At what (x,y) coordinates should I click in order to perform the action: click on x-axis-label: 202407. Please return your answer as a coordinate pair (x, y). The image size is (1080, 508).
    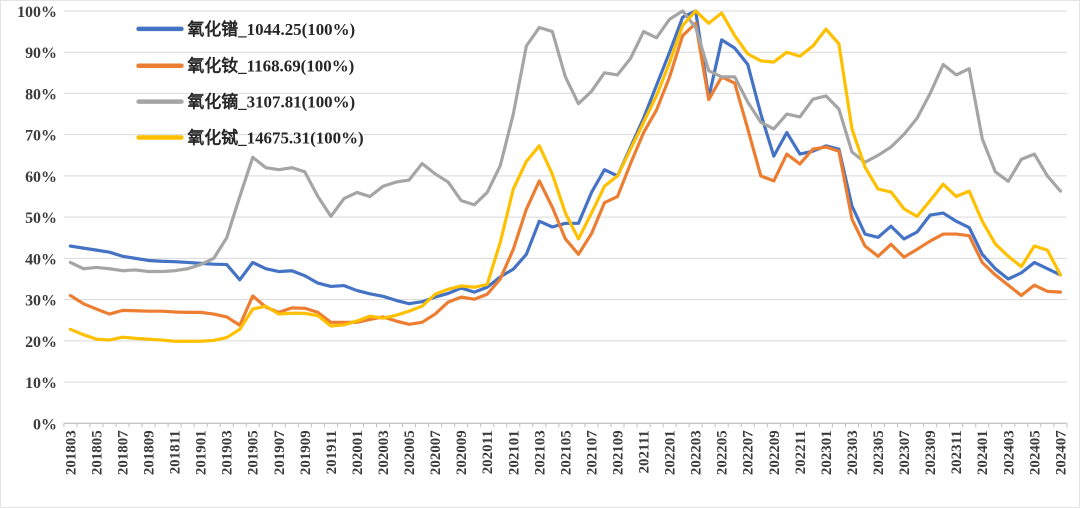
    Looking at the image, I should click on (1061, 452).